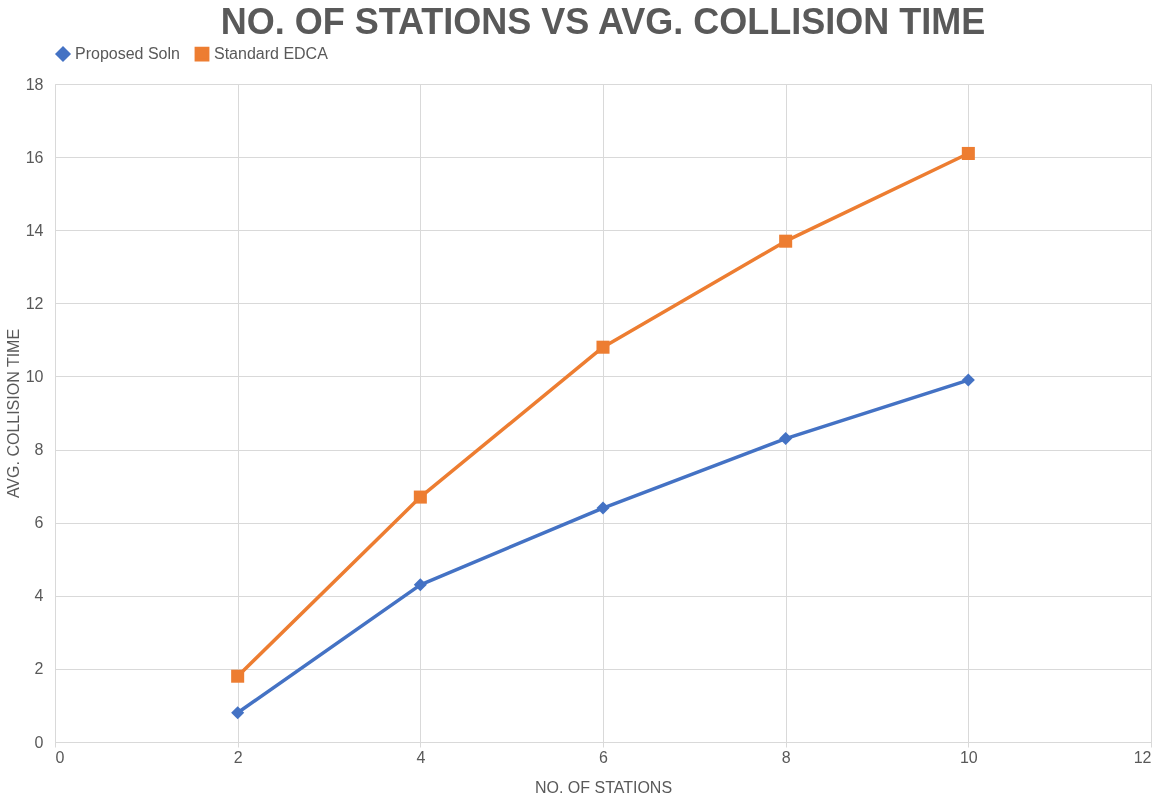 This screenshot has width=1157, height=800. I want to click on y-tick-label: 12, so click(34, 303).